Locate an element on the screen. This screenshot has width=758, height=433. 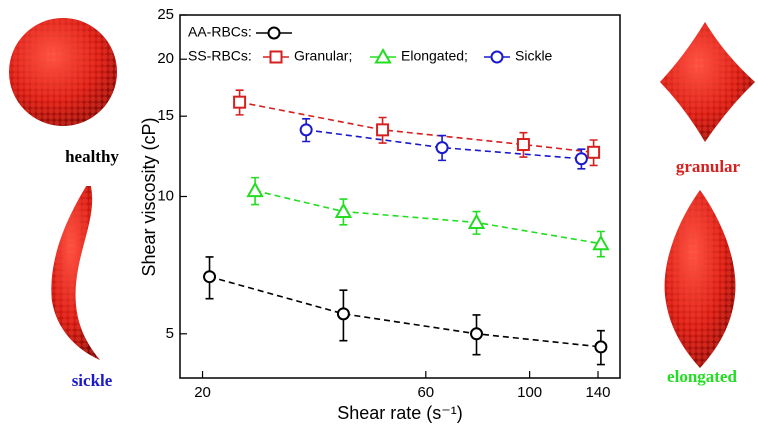
legend-group-label: SS-RBCs: is located at coordinates (220, 56).